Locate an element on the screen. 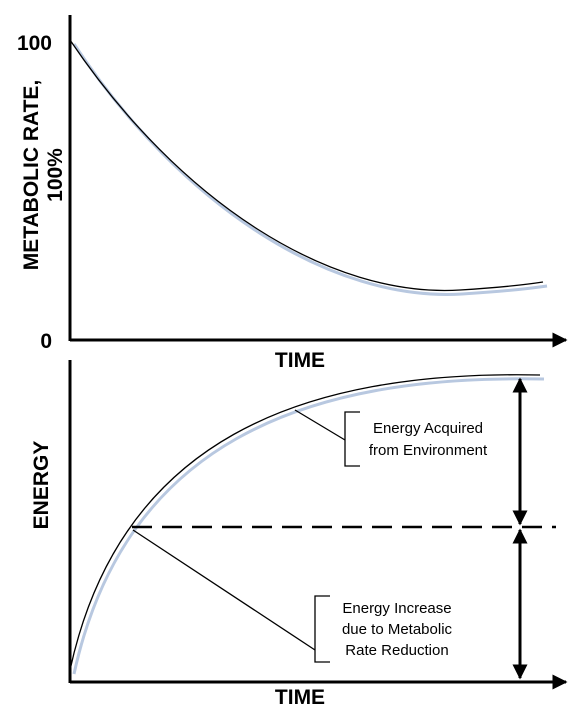 This screenshot has width=569, height=711. annotation: Energy Acquired is located at coordinates (428, 428).